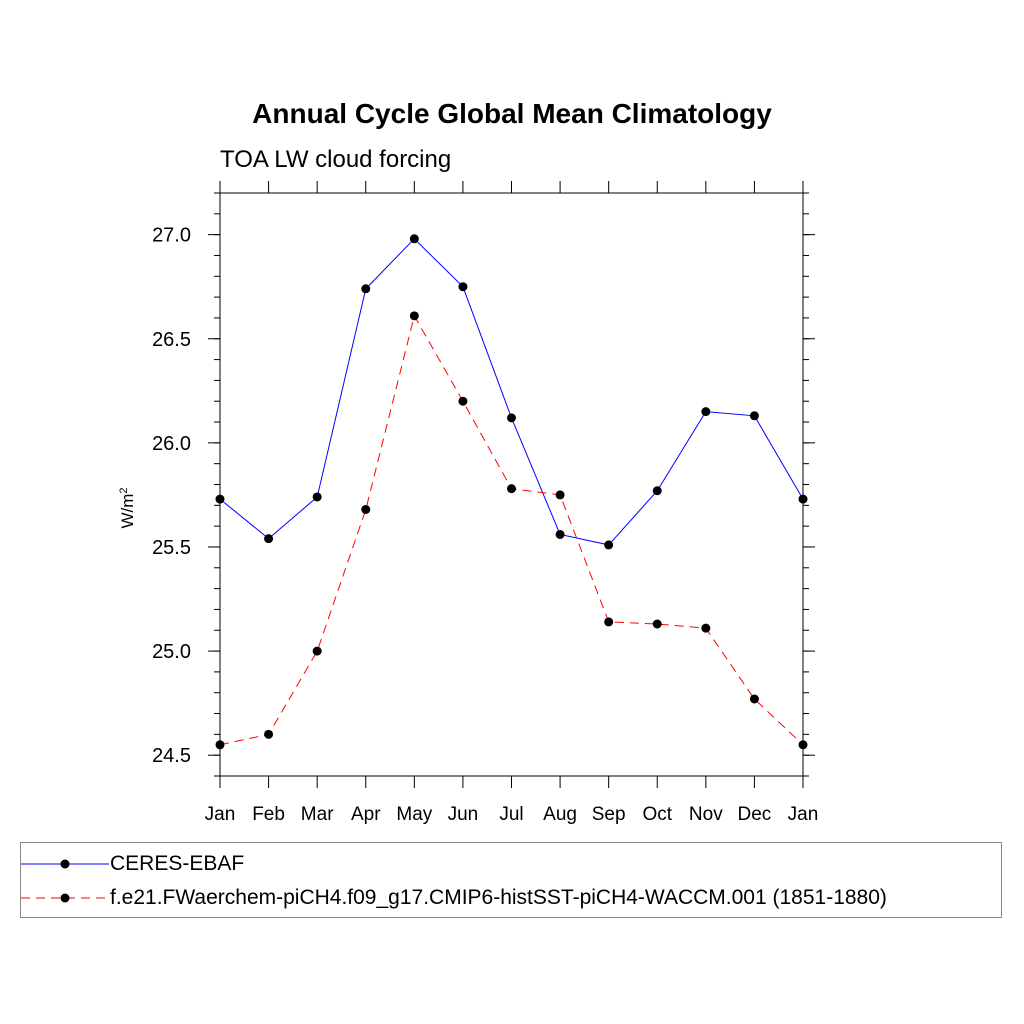 This screenshot has height=1024, width=1024. I want to click on x-tick-label: Nov, so click(706, 814).